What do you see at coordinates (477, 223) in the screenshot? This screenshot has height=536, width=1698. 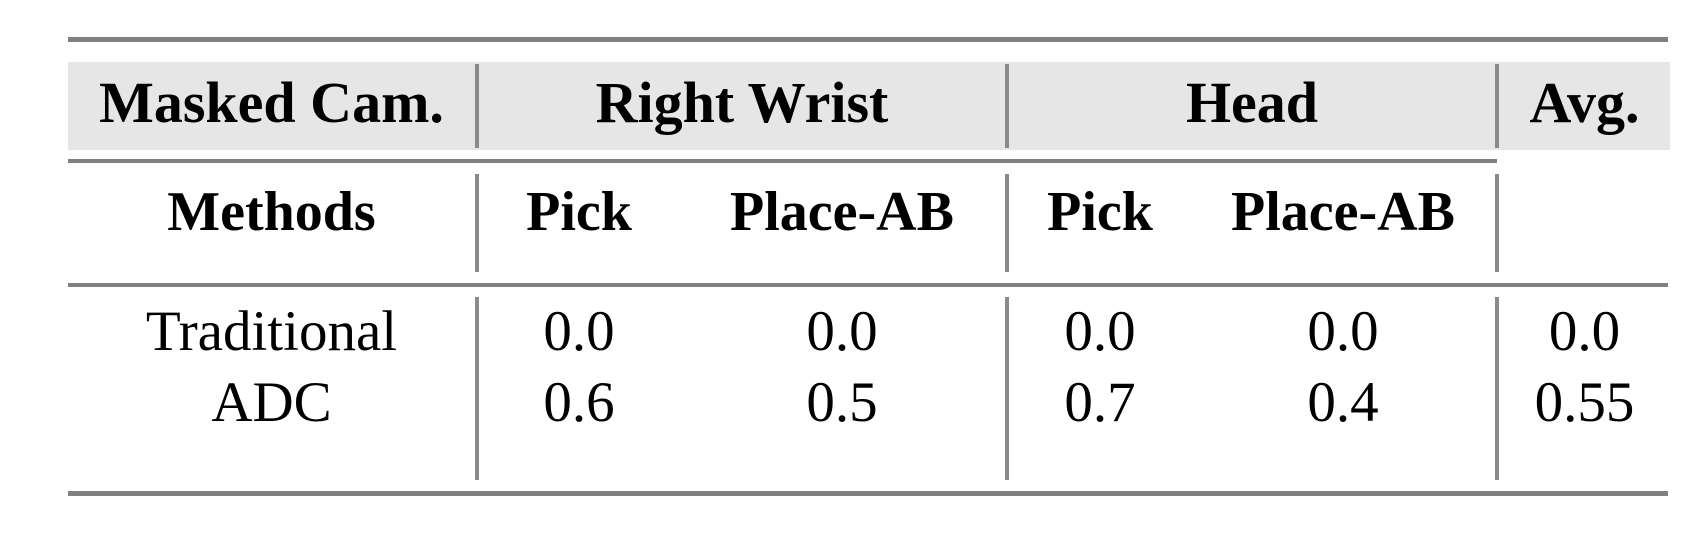 I see `column-divider-1-subheader` at bounding box center [477, 223].